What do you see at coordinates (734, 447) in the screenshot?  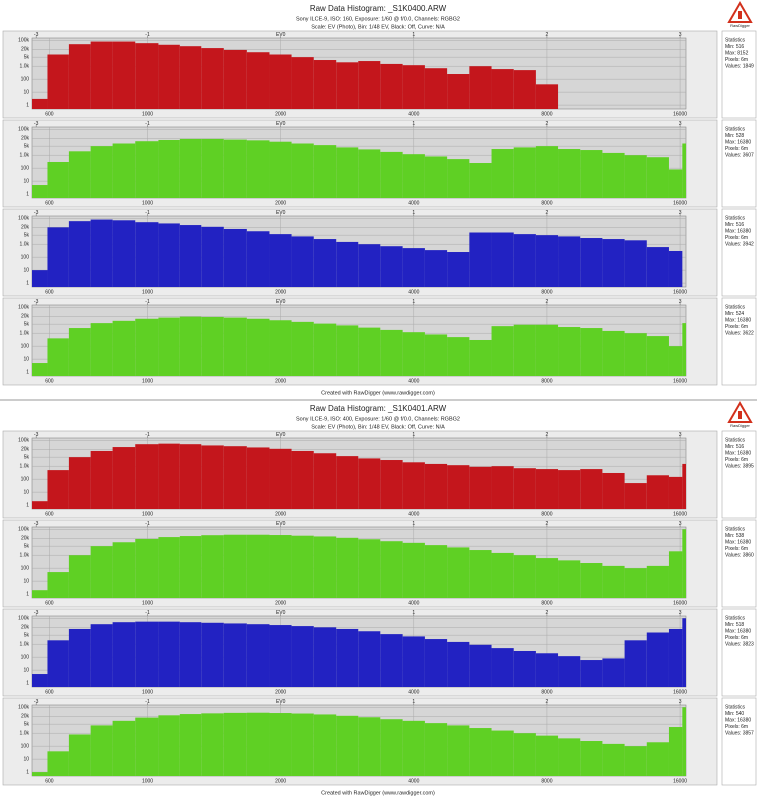 I see `stats-line: Min: 516` at bounding box center [734, 447].